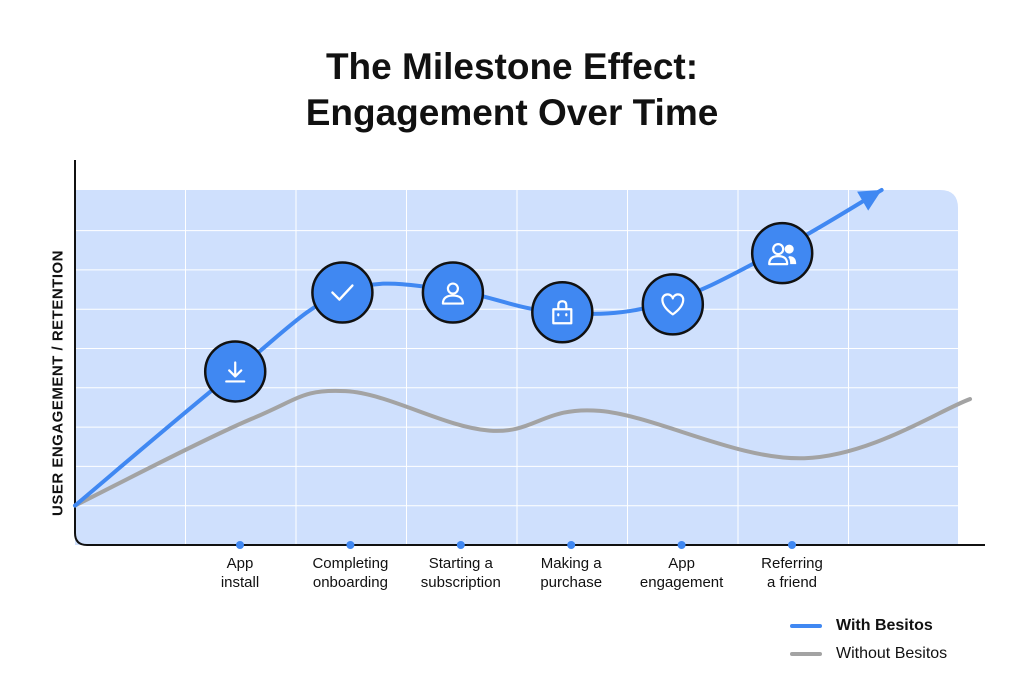 This screenshot has width=1024, height=683. What do you see at coordinates (562, 308) in the screenshot?
I see `bag-handle-glyph` at bounding box center [562, 308].